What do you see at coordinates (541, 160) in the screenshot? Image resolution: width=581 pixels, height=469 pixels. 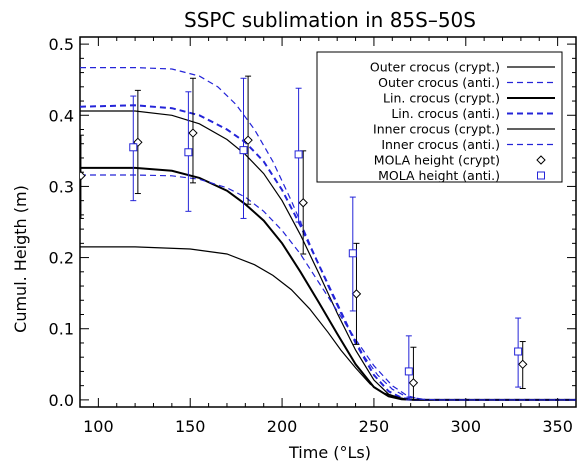 I see `legend-marker-diamond` at bounding box center [541, 160].